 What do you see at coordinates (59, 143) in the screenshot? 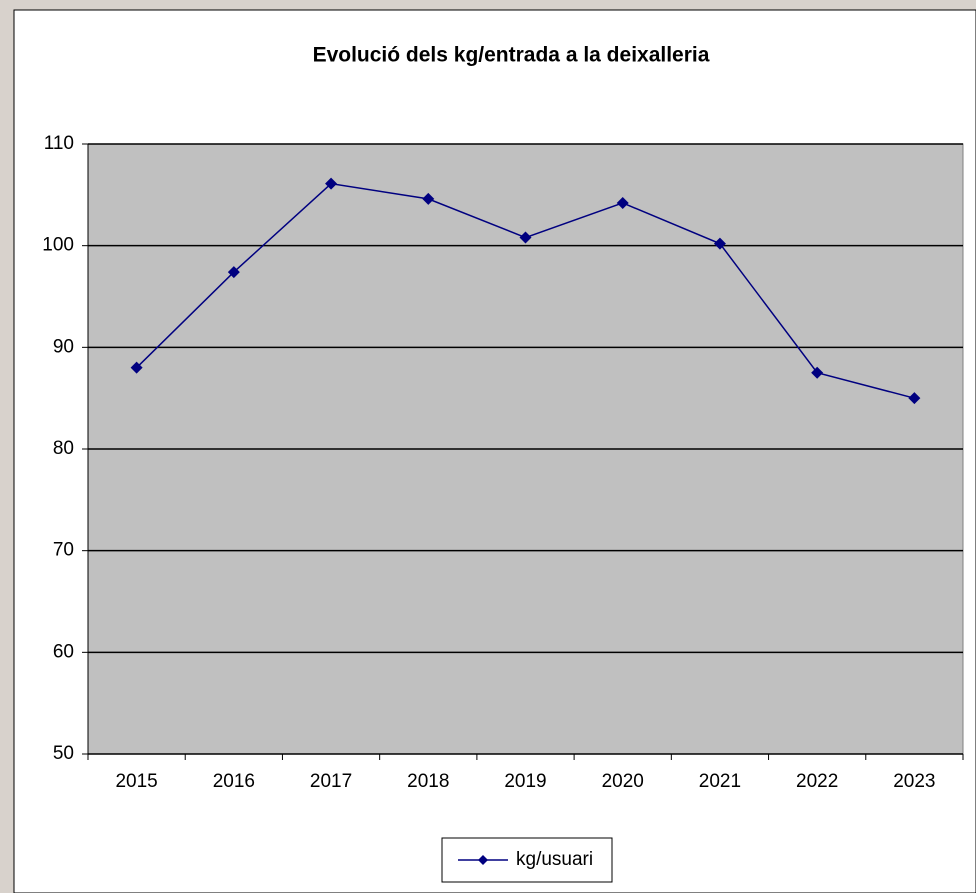
I see `y-tick-label: 110` at bounding box center [59, 143].